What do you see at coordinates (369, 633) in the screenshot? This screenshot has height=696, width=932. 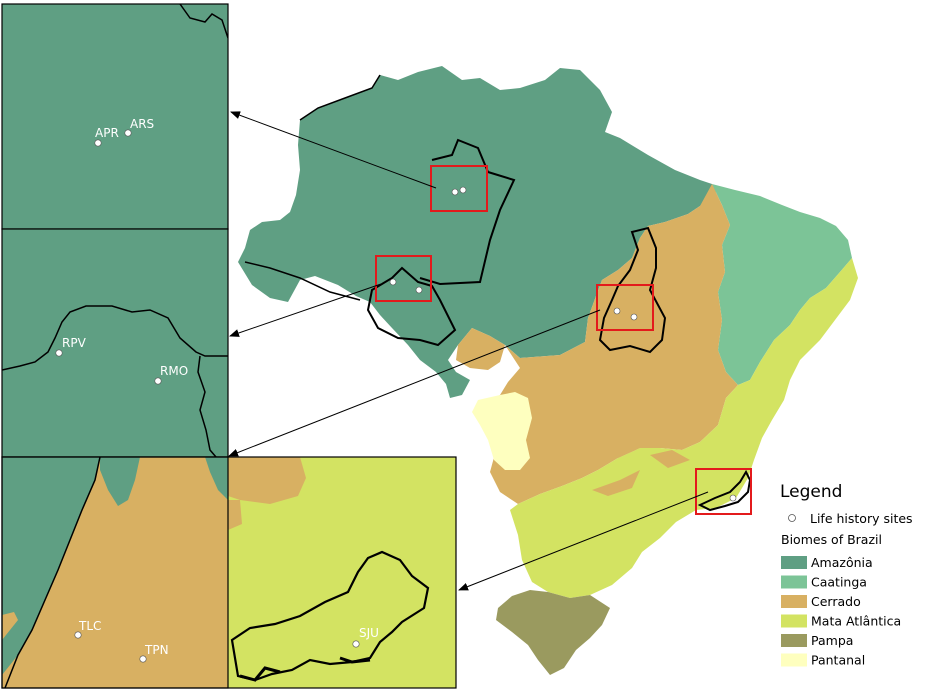 I see `site-label-sju: SJU` at bounding box center [369, 633].